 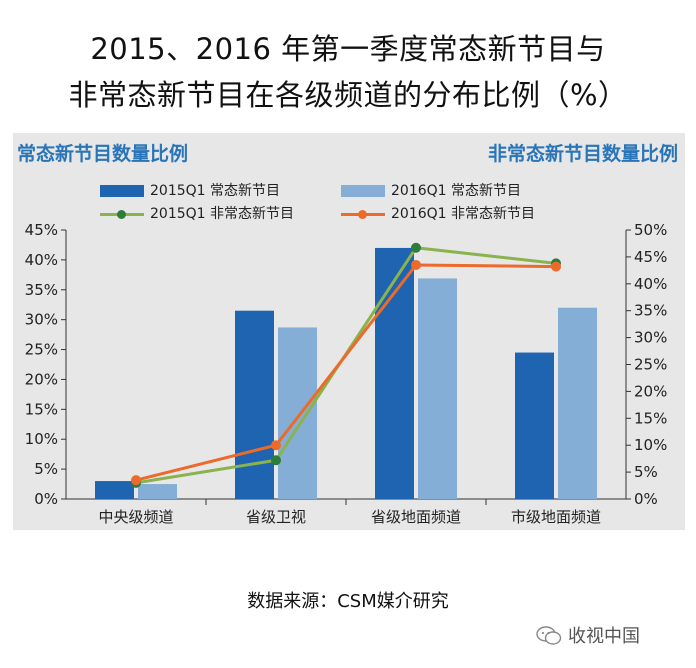 I want to click on legend-label-2016-bar: 2016Q1 常态新节目, so click(x=456, y=191).